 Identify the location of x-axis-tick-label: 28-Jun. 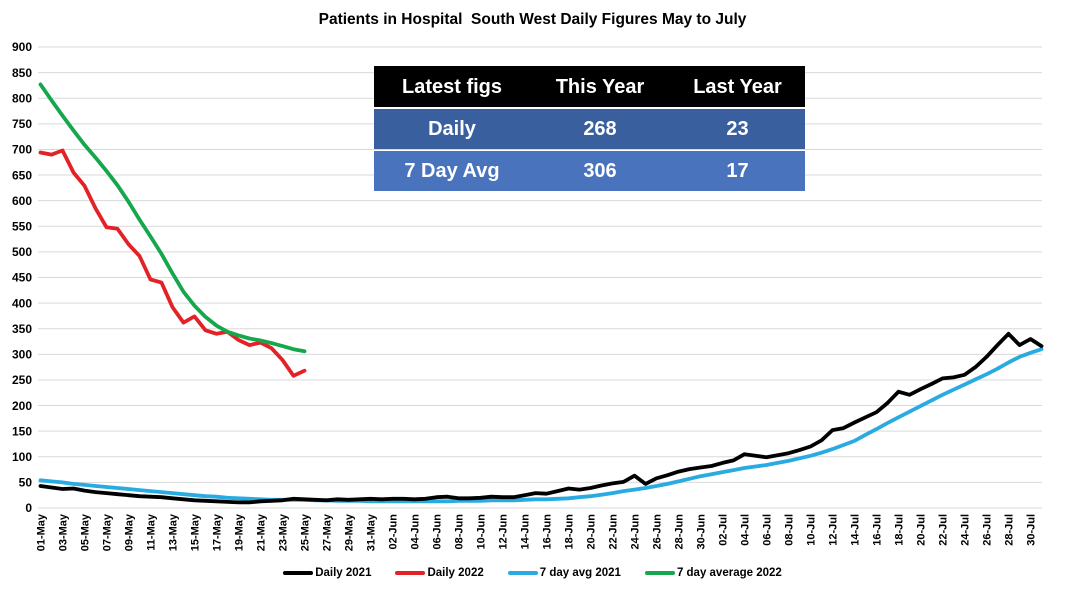
(679, 532).